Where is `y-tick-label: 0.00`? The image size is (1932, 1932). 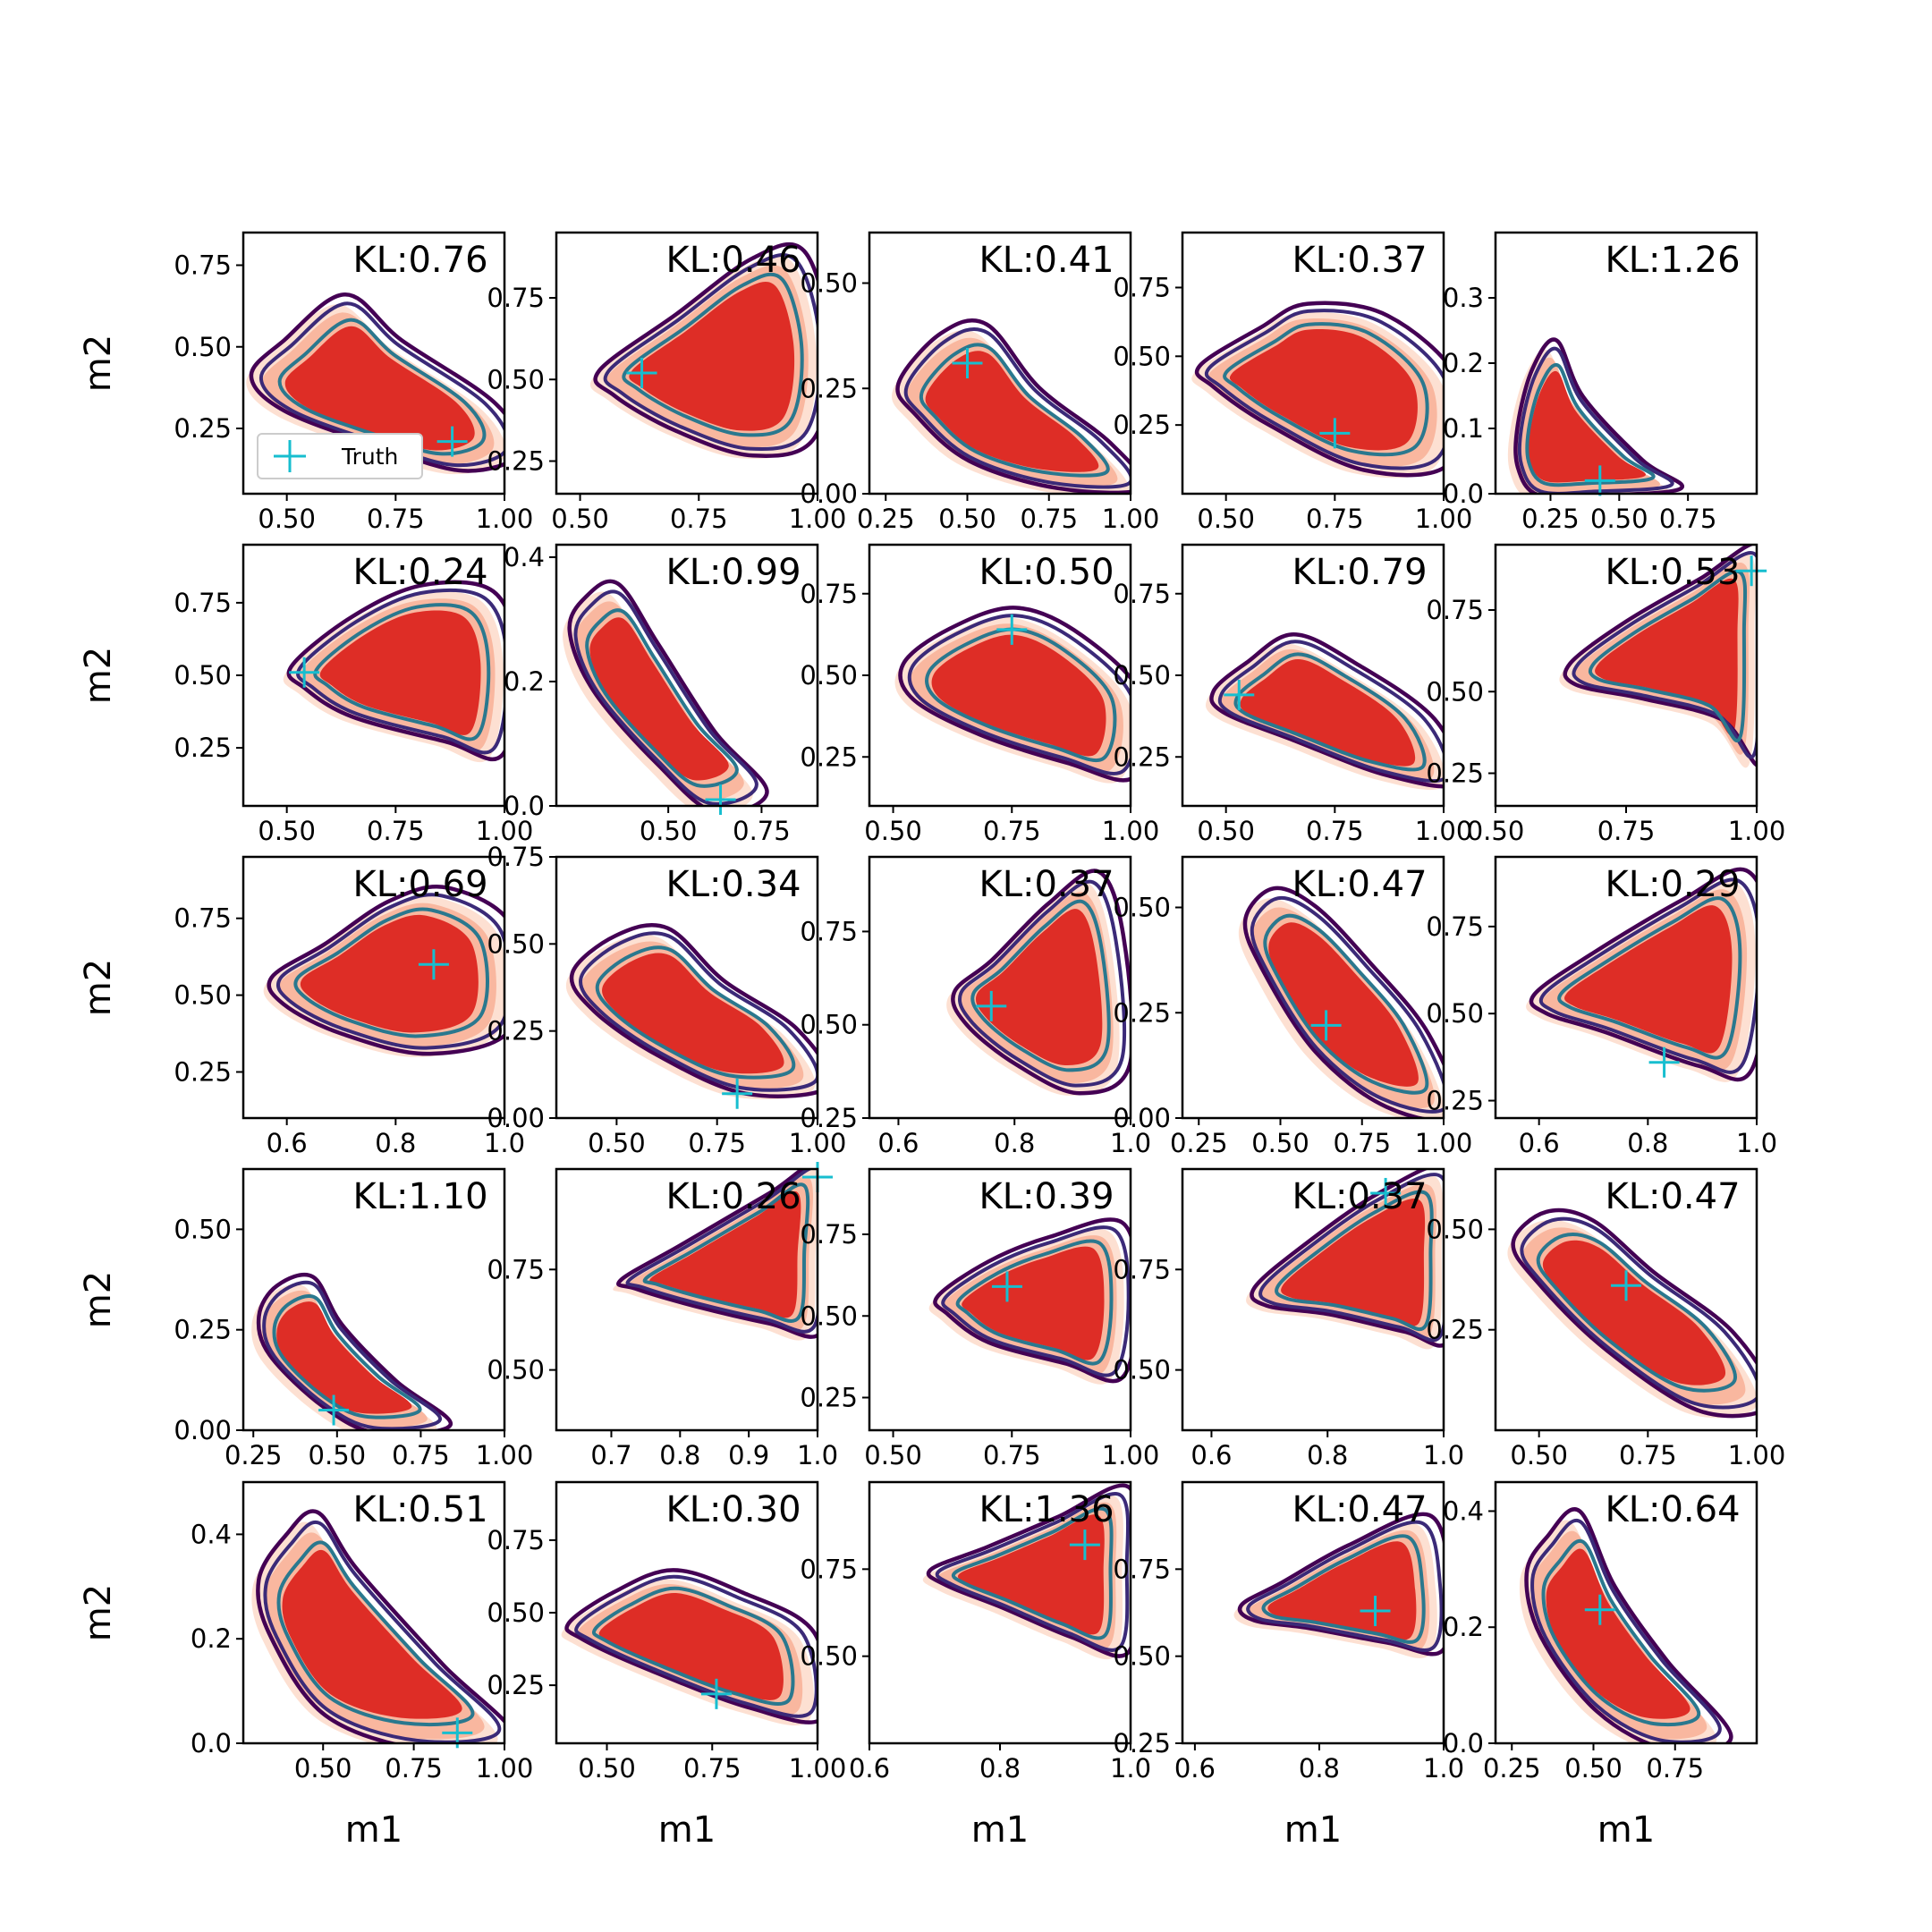
y-tick-label: 0.00 is located at coordinates (203, 1430).